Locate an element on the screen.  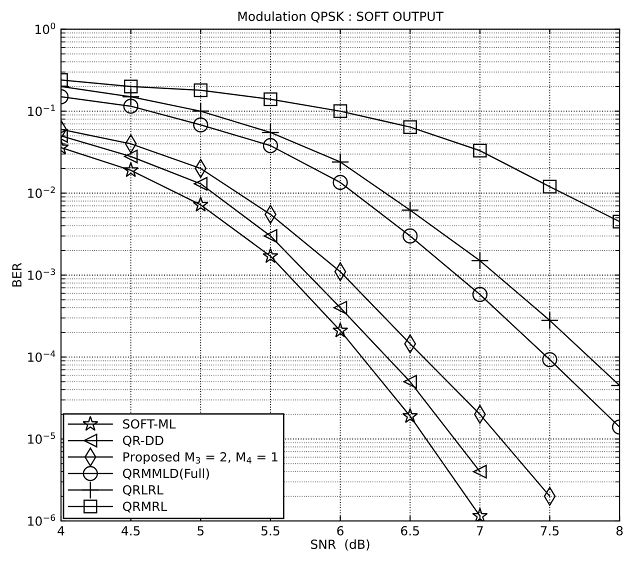
x-axis-title: SNR (dB) is located at coordinates (340, 544).